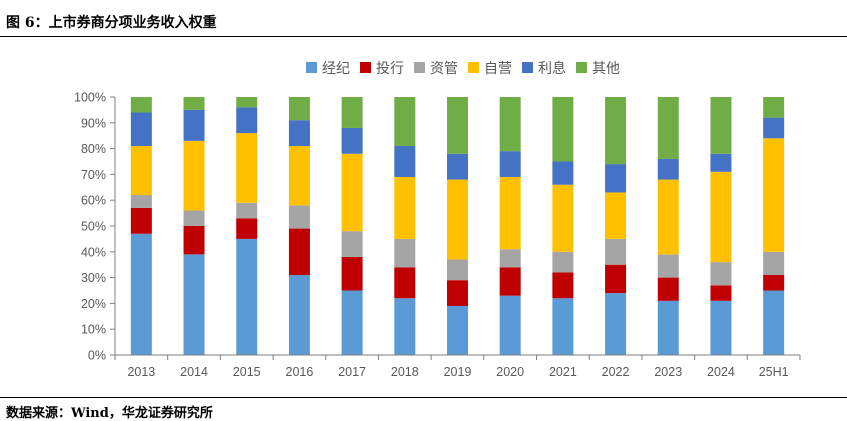 The height and width of the screenshot is (421, 847). Describe the element at coordinates (90, 98) in the screenshot. I see `y-tick-label: 100%` at that location.